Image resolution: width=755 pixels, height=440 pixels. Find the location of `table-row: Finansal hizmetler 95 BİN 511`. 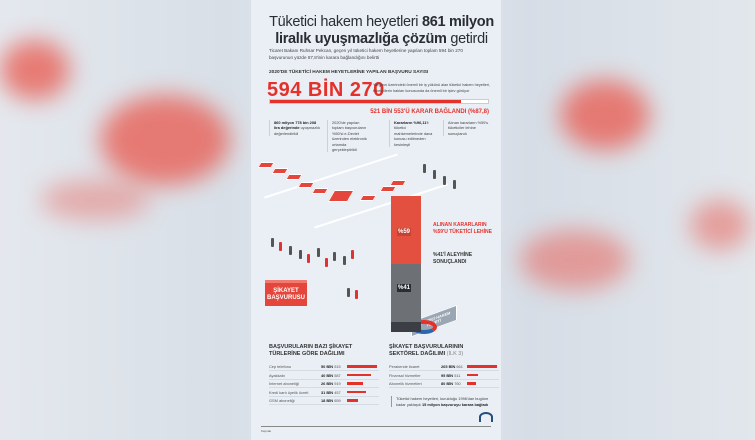

table-row: Finansal hizmetler 95 BİN 511 is located at coordinates (444, 376).